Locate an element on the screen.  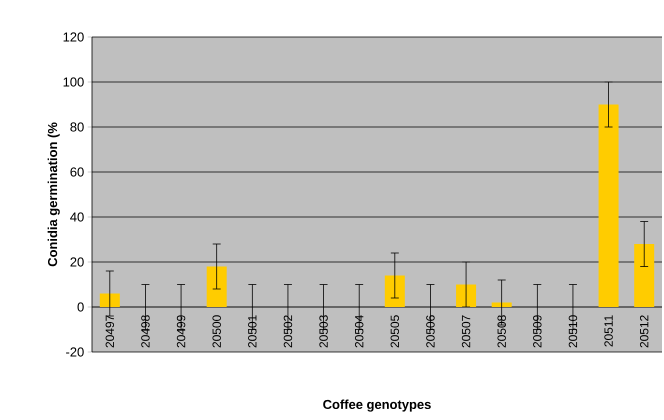
x-tick-label: 20498 is located at coordinates (145, 331).